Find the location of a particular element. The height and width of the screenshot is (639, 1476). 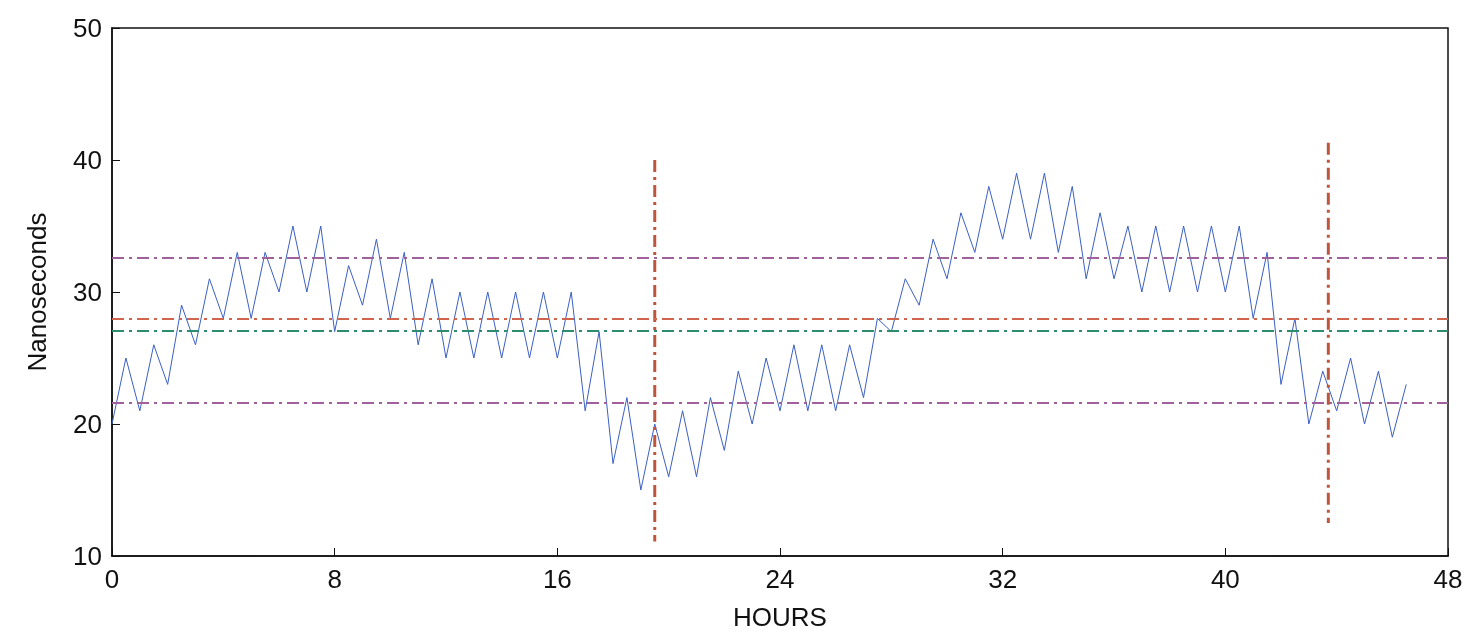

x-tick-label: 24 is located at coordinates (780, 579).